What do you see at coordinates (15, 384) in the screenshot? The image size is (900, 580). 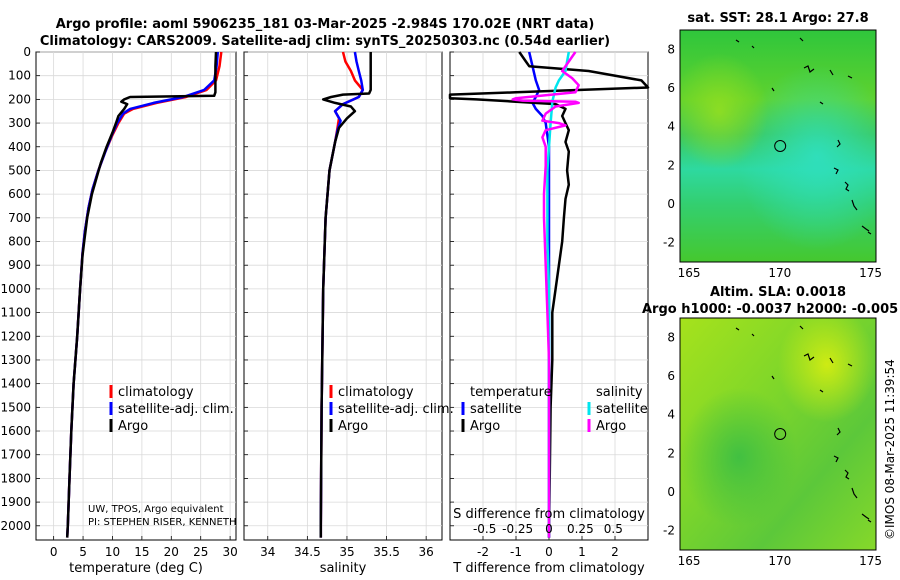 I see `depth-tick-label: 1400` at bounding box center [15, 384].